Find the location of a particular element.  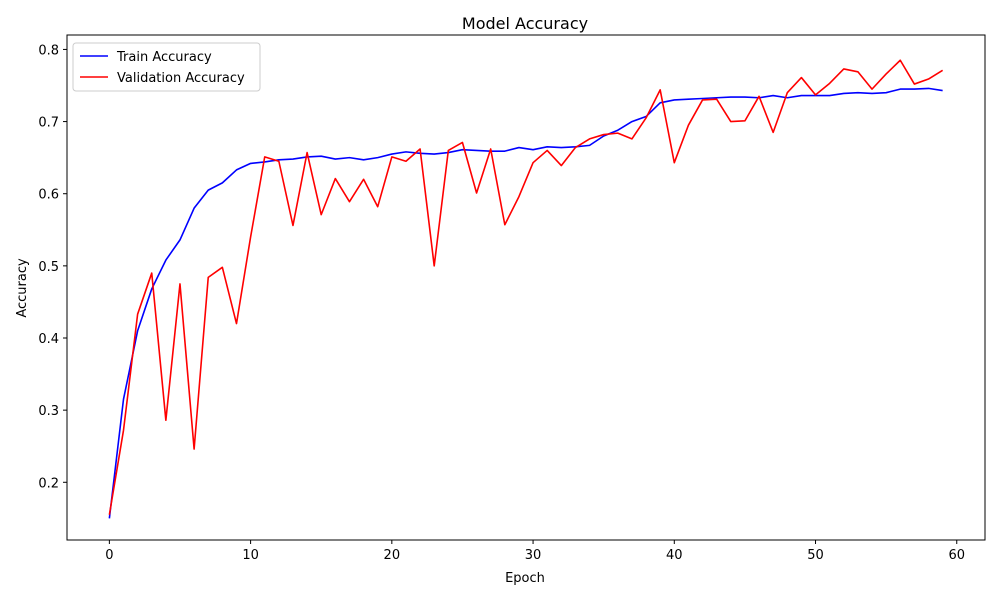

y-tick-label: 0.3 is located at coordinates (48, 411).